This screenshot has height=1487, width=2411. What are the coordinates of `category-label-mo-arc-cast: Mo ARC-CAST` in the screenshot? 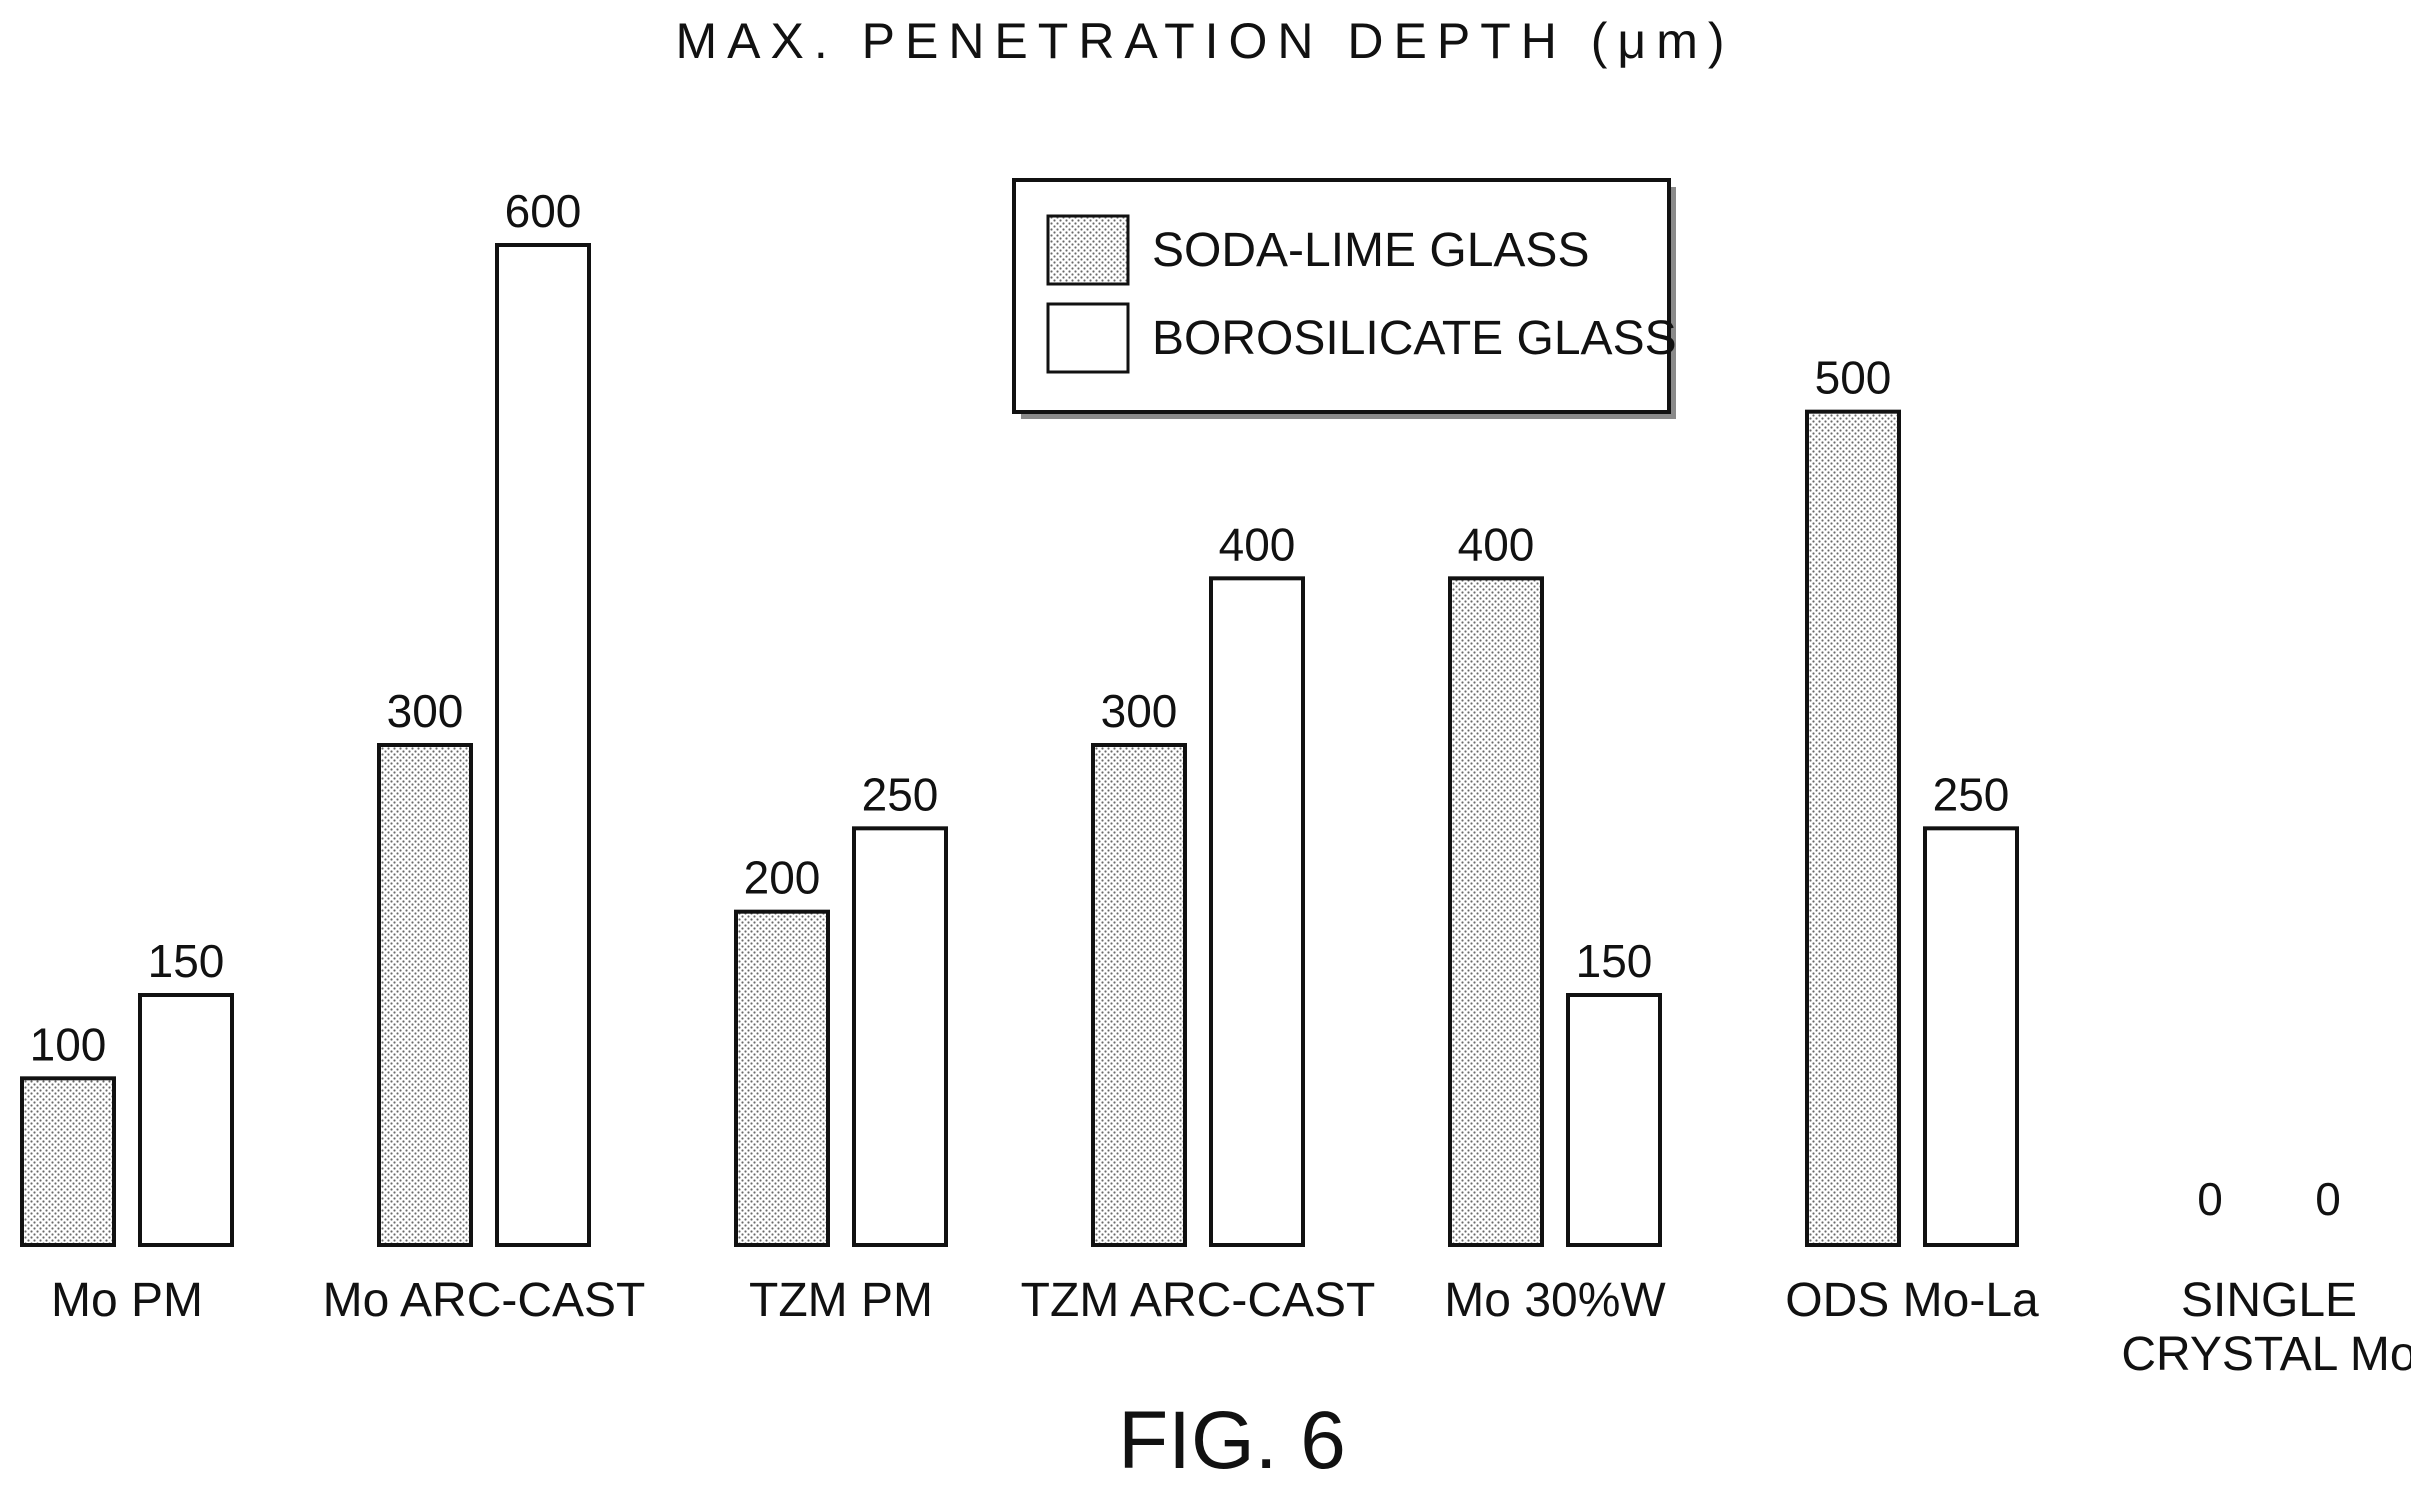 It's located at (484, 1300).